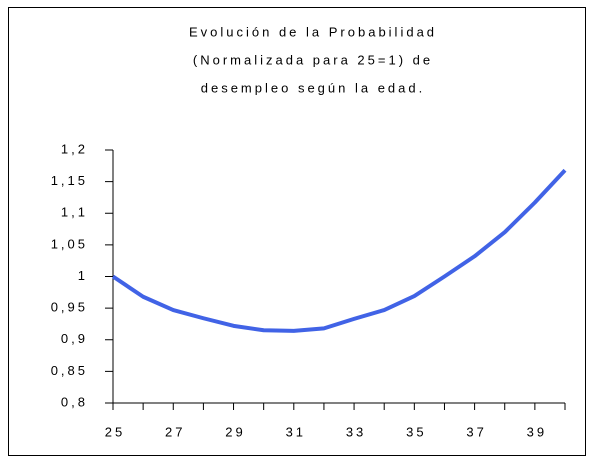 Image resolution: width=593 pixels, height=464 pixels. Describe the element at coordinates (175, 431) in the screenshot. I see `x-tick-label: 27` at that location.